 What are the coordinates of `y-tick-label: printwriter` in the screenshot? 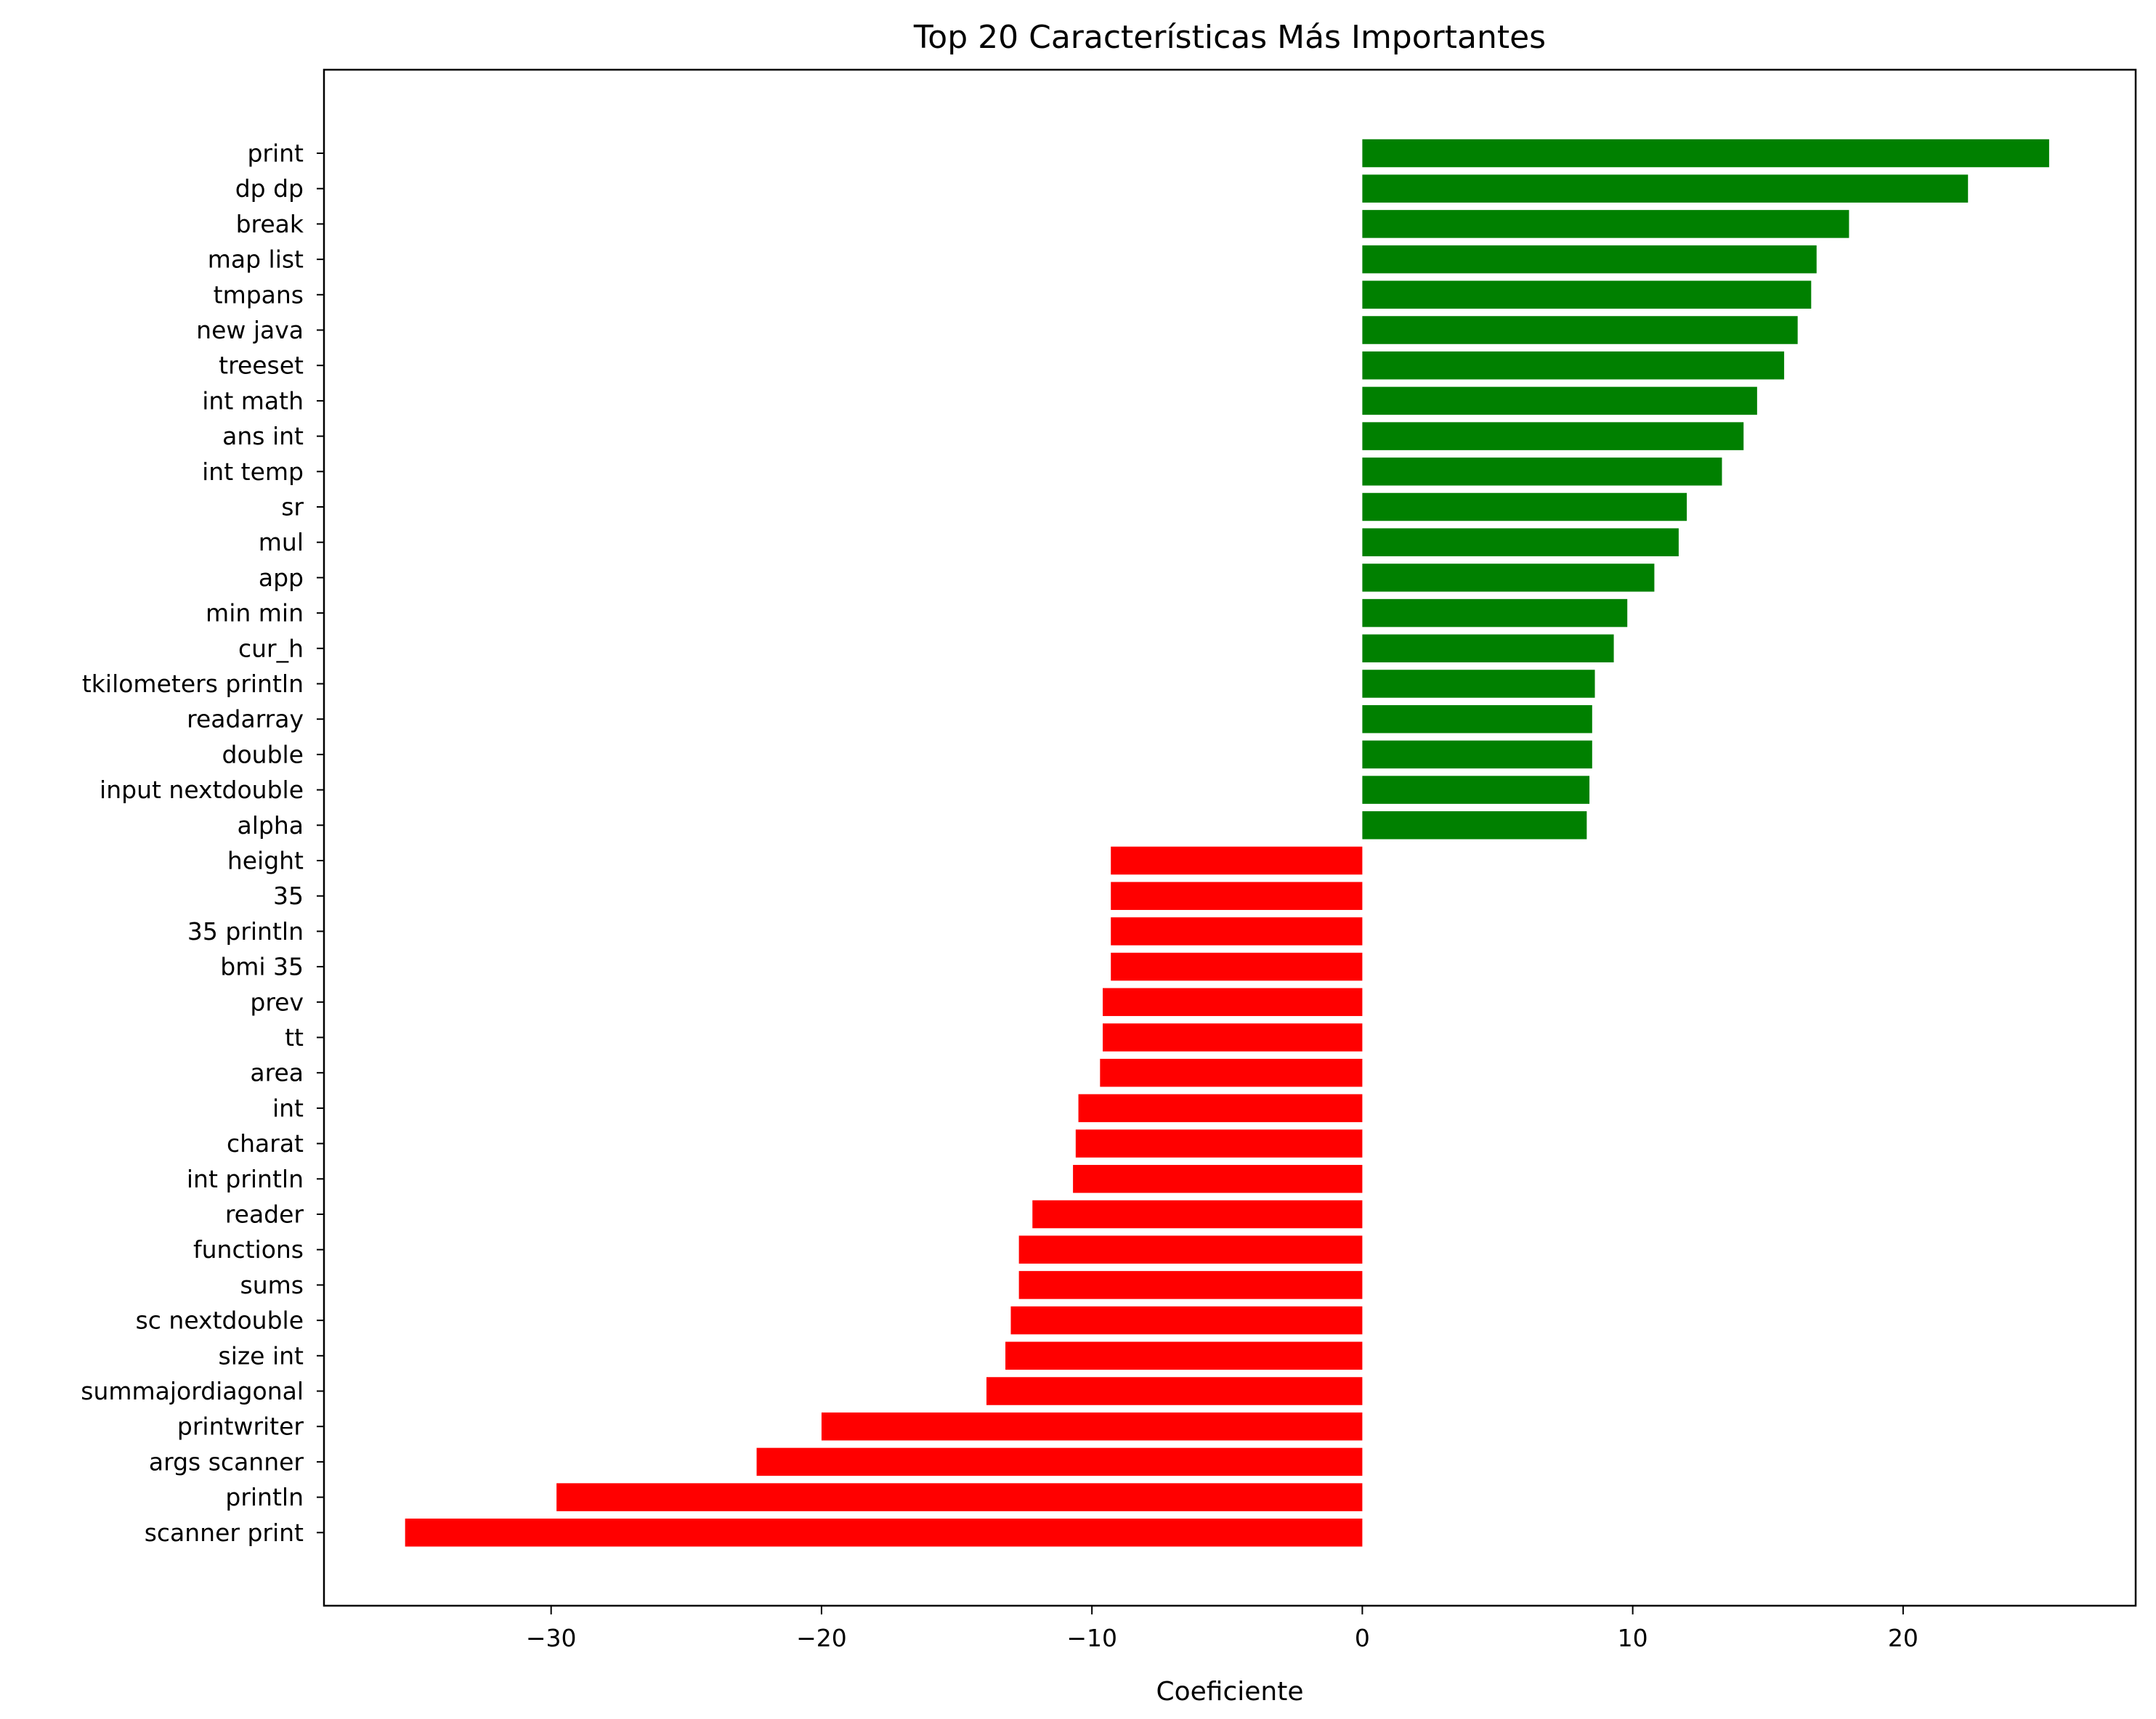 It's located at (240, 1427).